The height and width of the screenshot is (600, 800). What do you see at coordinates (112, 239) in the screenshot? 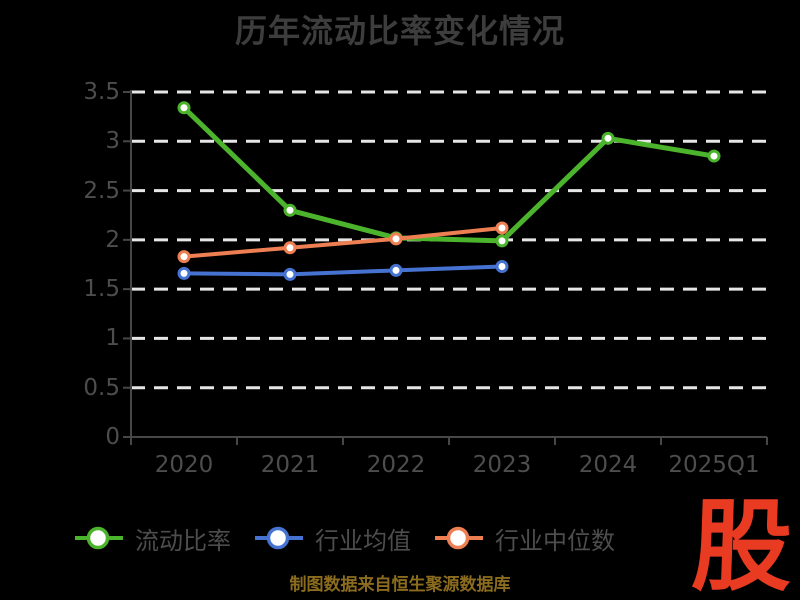
I see `y-tick-label: 2` at bounding box center [112, 239].